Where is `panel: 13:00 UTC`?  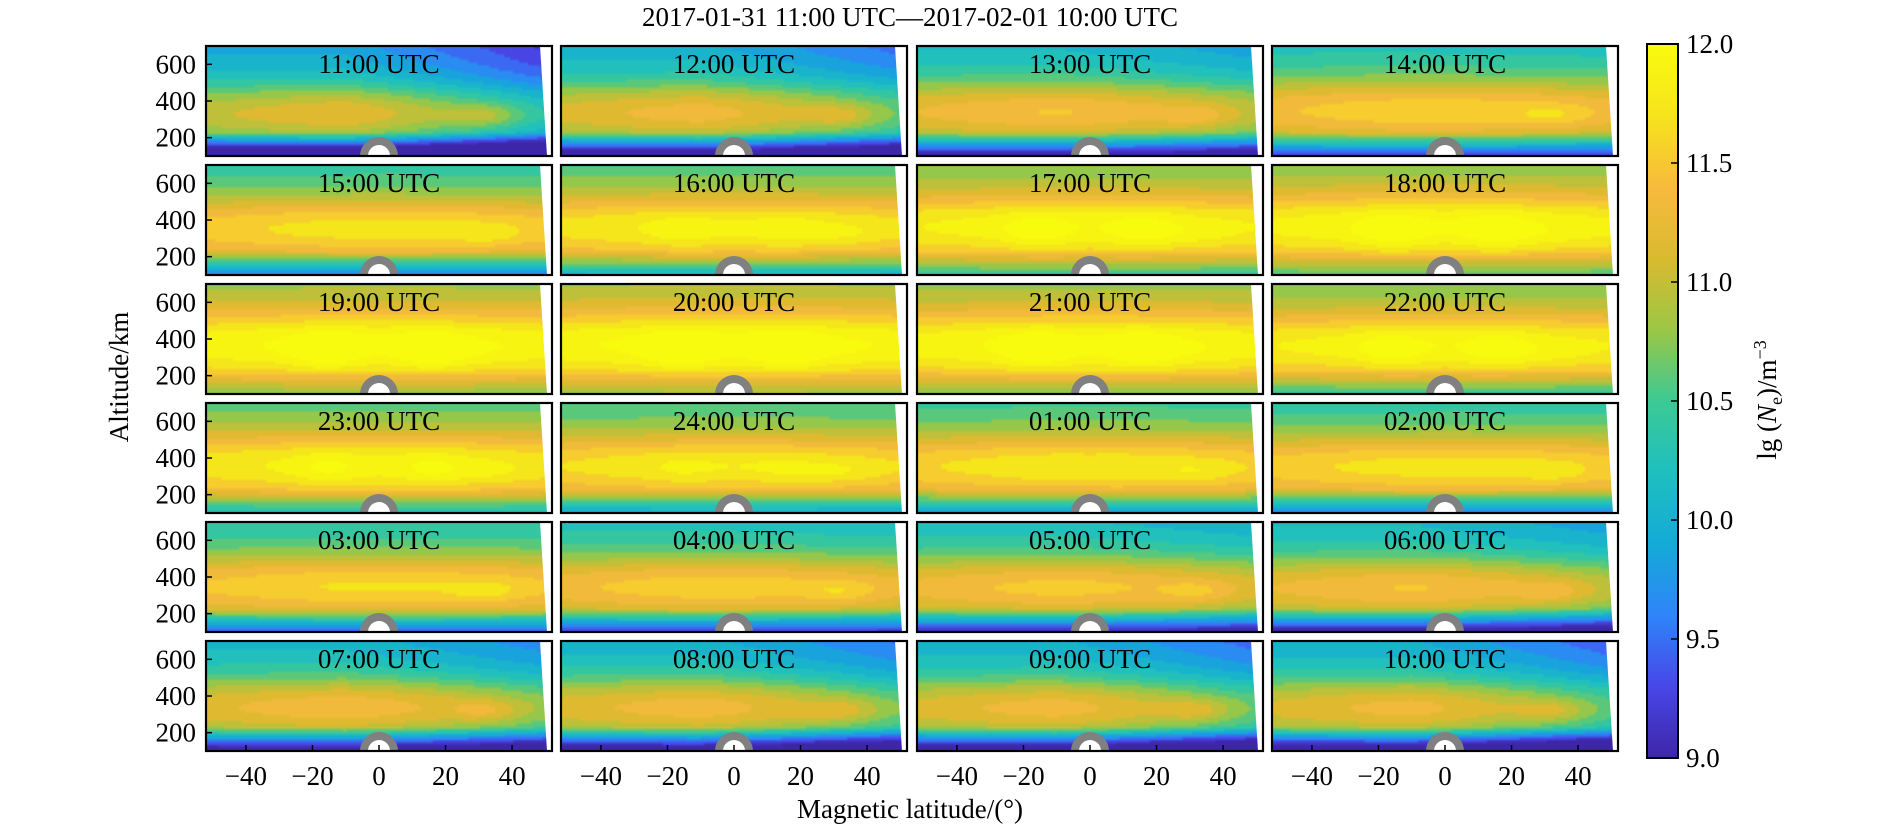 panel: 13:00 UTC is located at coordinates (1090, 101).